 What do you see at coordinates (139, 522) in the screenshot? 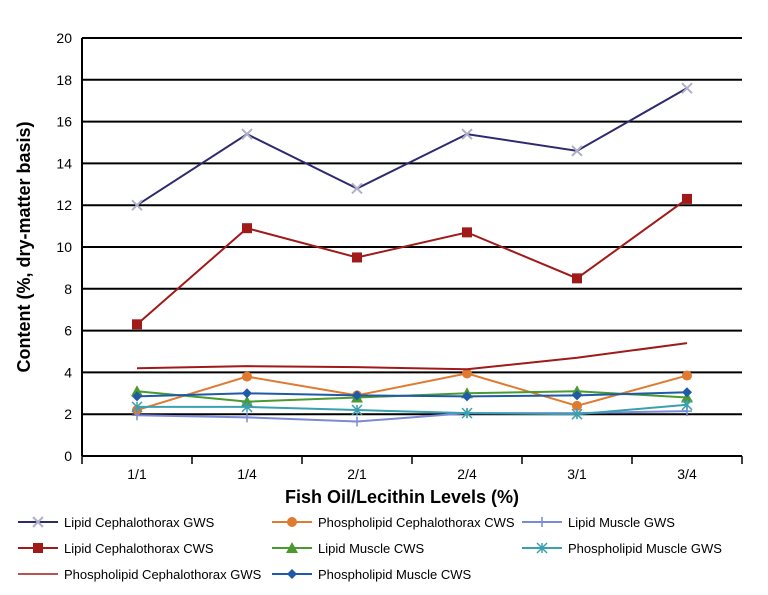
I see `legend-label: Lipid Cephalothorax GWS` at bounding box center [139, 522].